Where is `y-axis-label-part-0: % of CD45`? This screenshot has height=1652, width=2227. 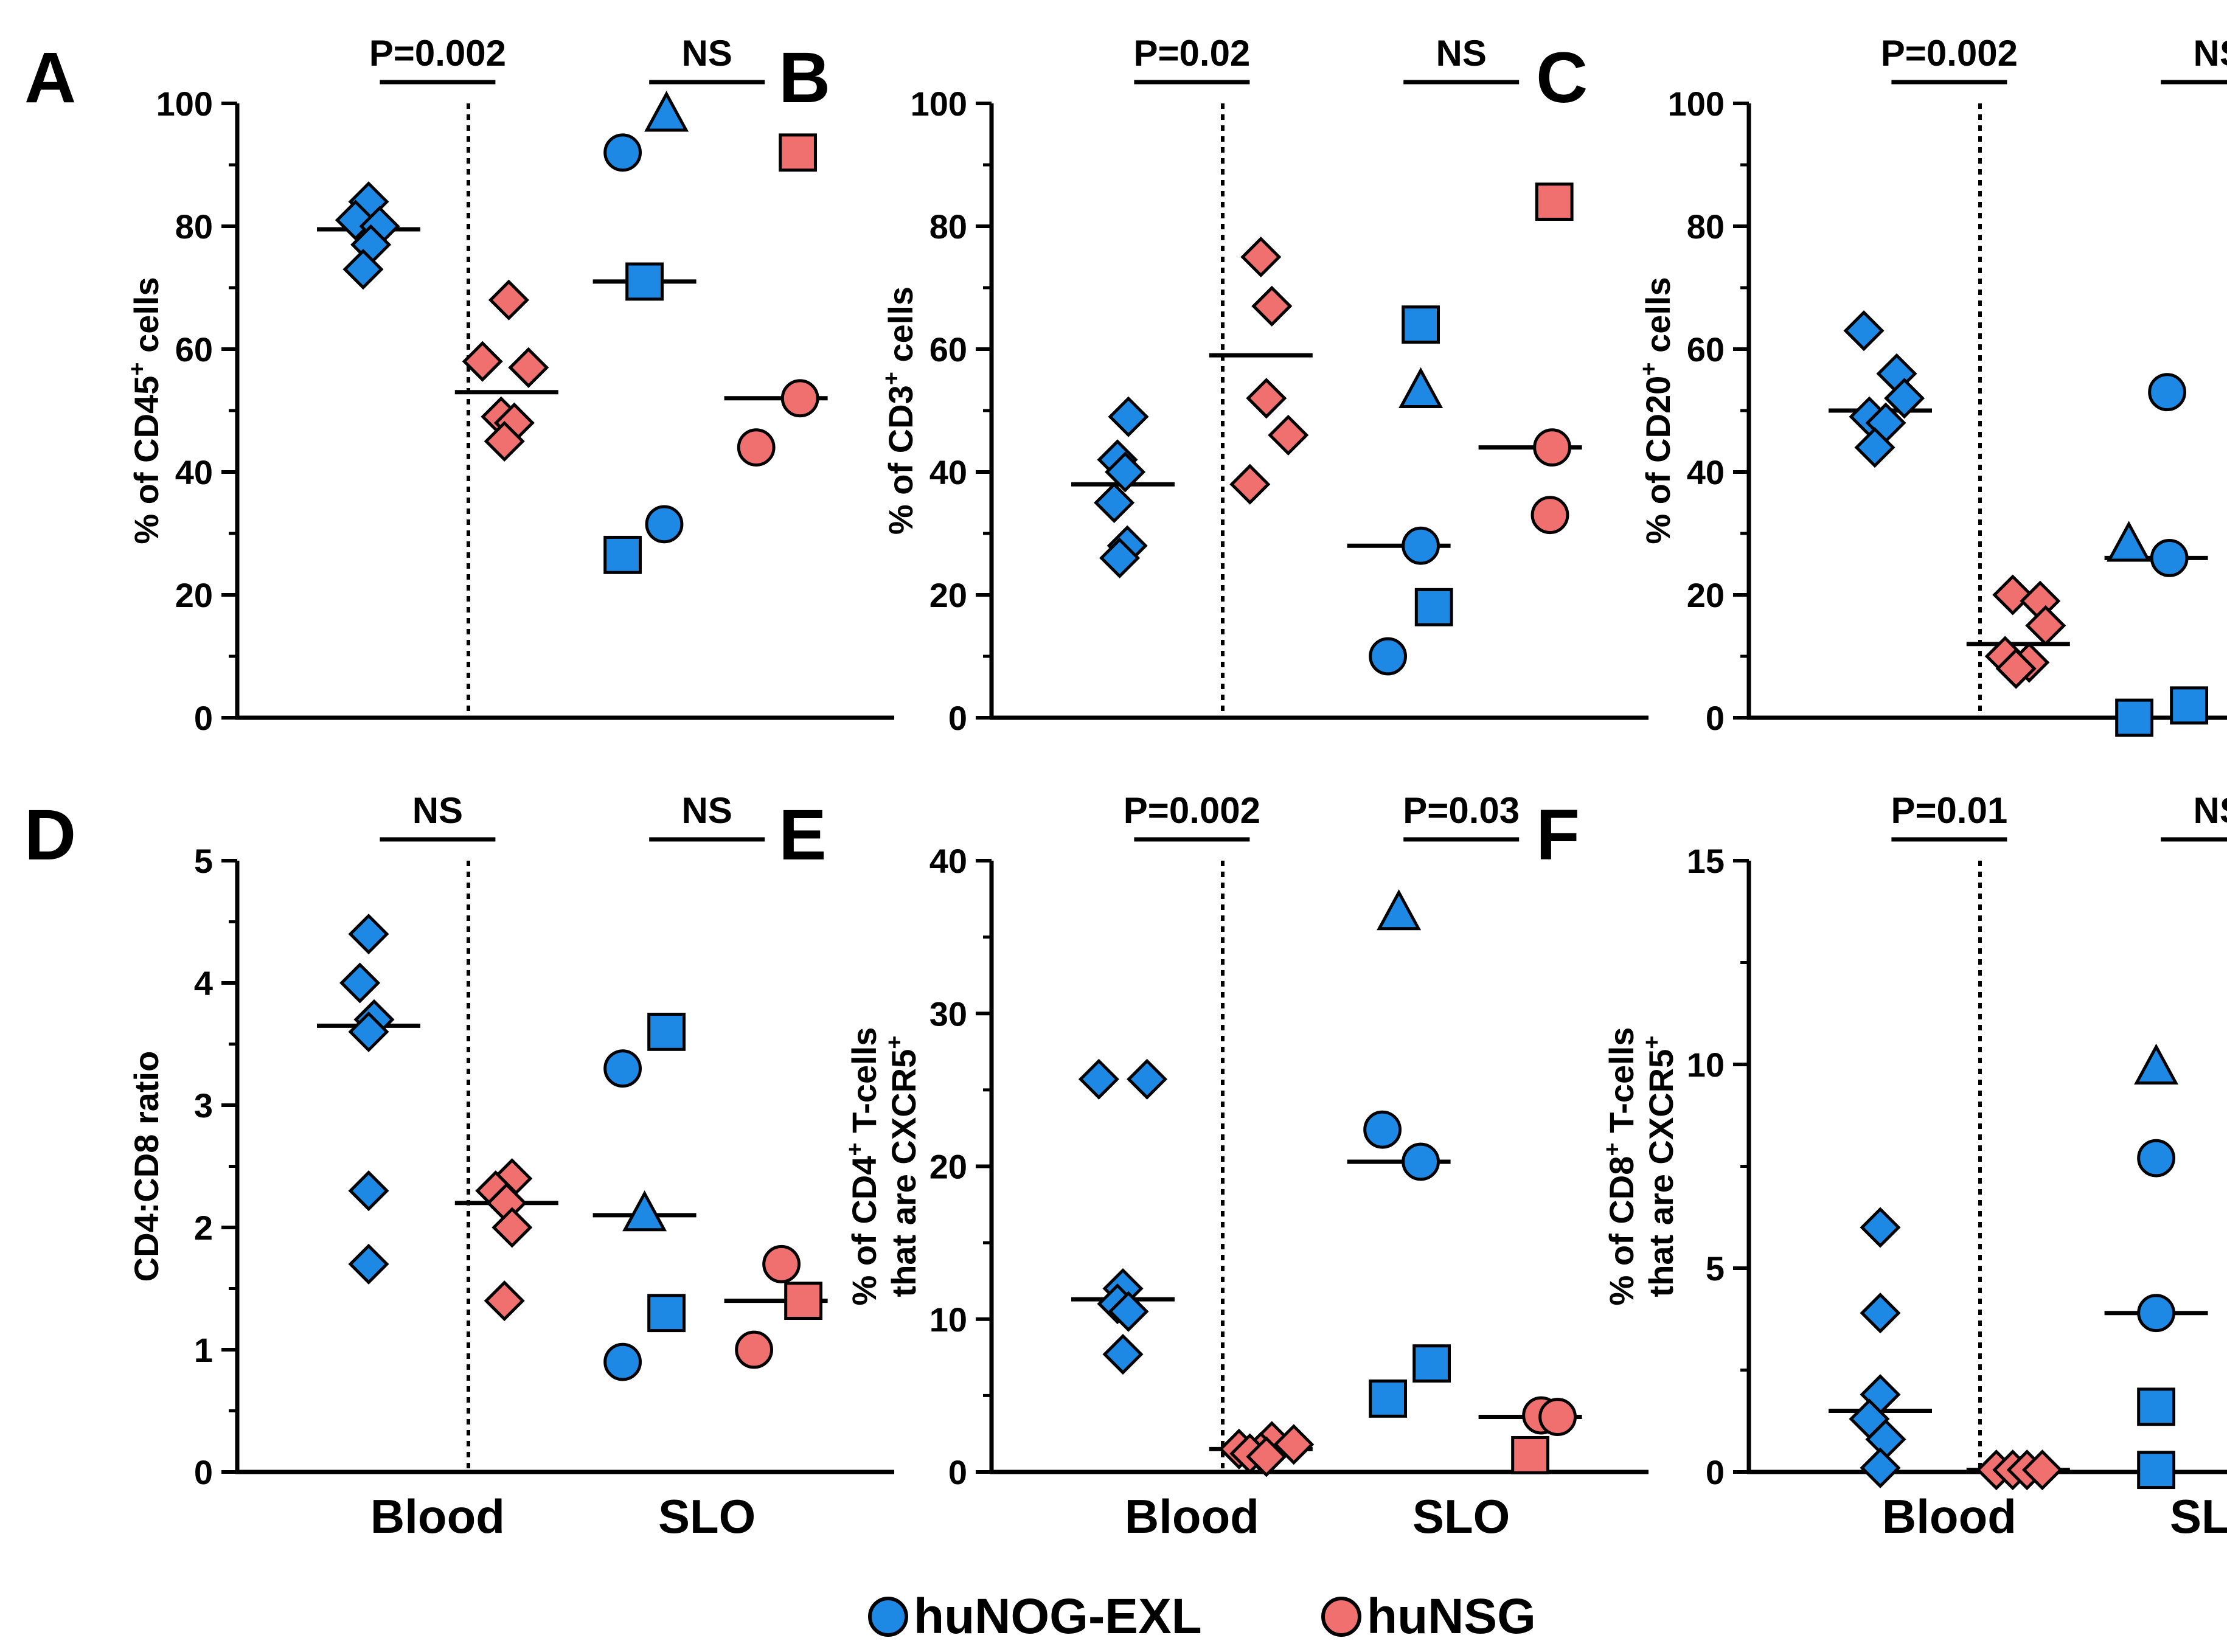
y-axis-label-part-0: % of CD45 is located at coordinates (146, 460).